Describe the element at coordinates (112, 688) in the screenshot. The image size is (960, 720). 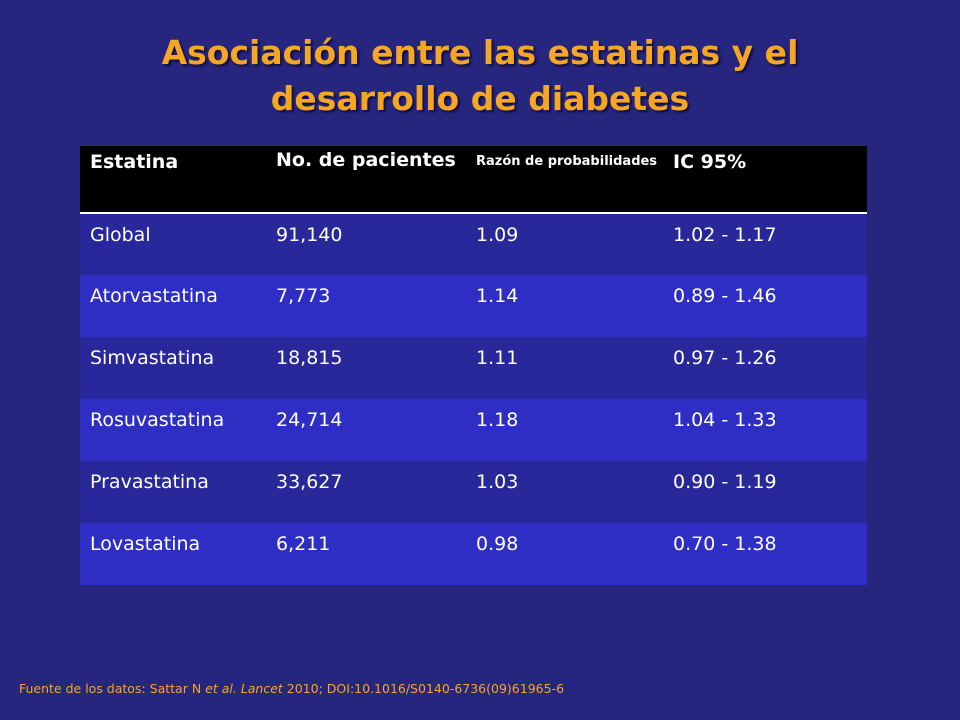
I see `source-prefix: Fuente de los datos: Sattar N` at that location.